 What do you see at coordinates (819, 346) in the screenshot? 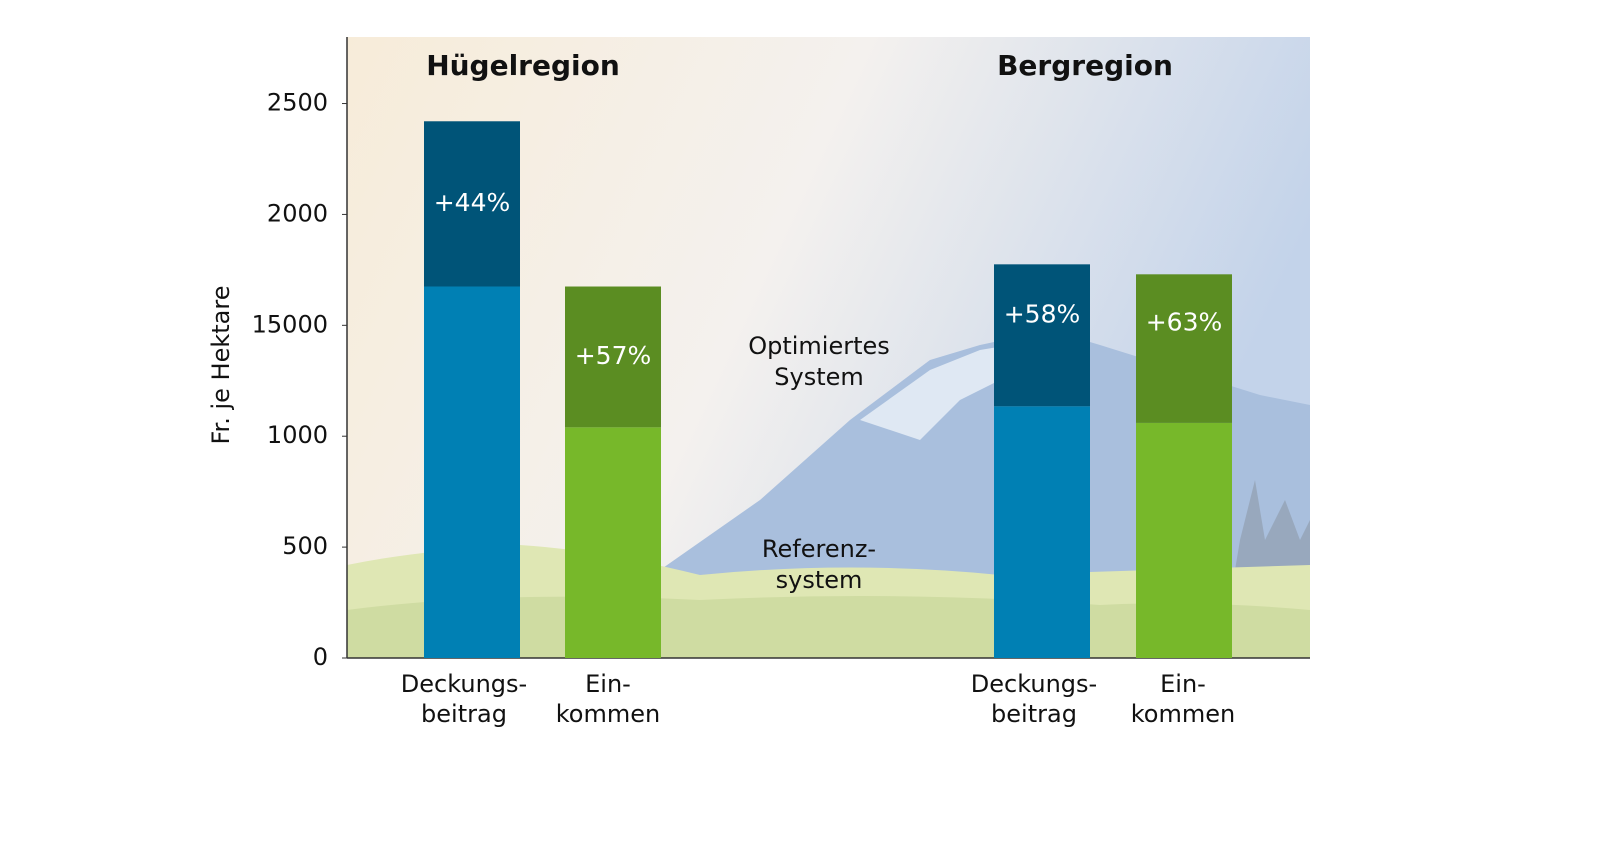
I see `series-label: Optimiertes` at bounding box center [819, 346].